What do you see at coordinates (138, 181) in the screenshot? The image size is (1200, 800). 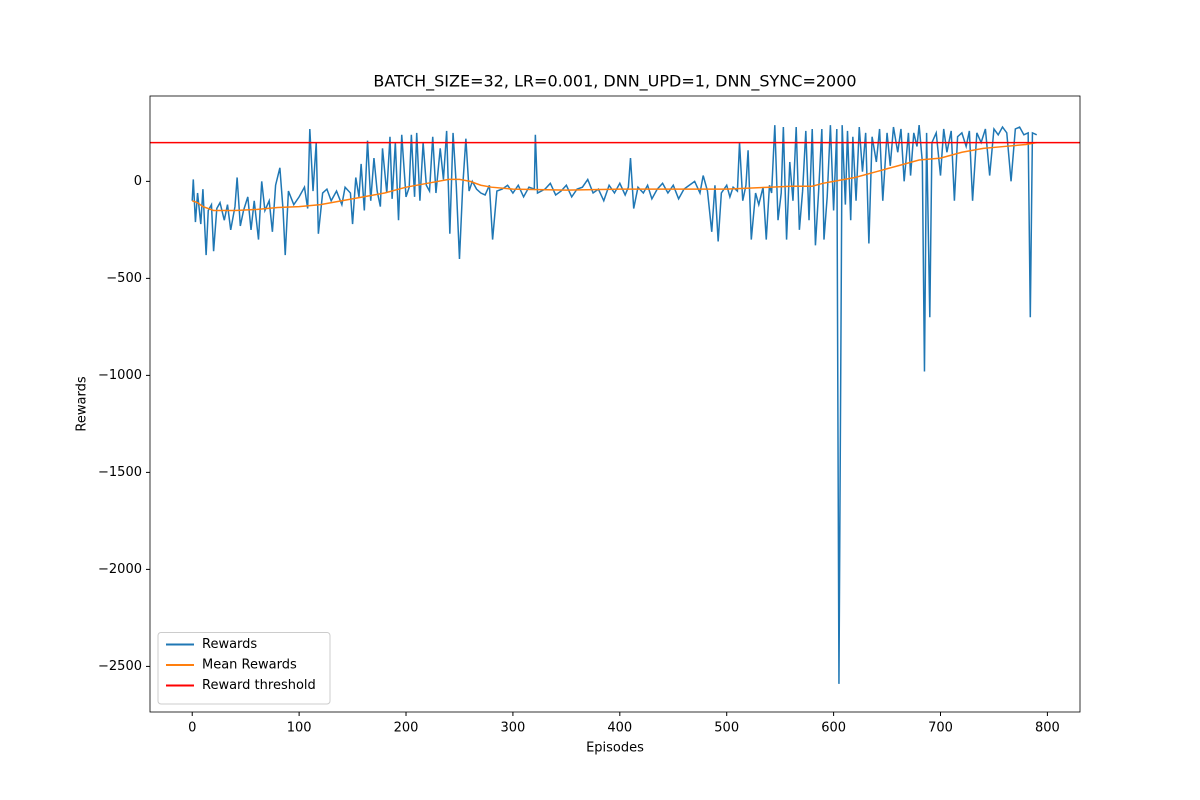 I see `y-tick-label: 0` at bounding box center [138, 181].